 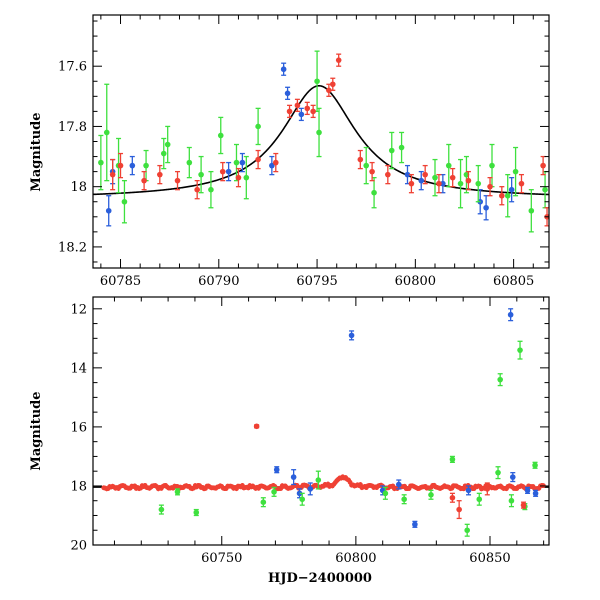 What do you see at coordinates (218, 281) in the screenshot?
I see `x-tick-label: 60790` at bounding box center [218, 281].